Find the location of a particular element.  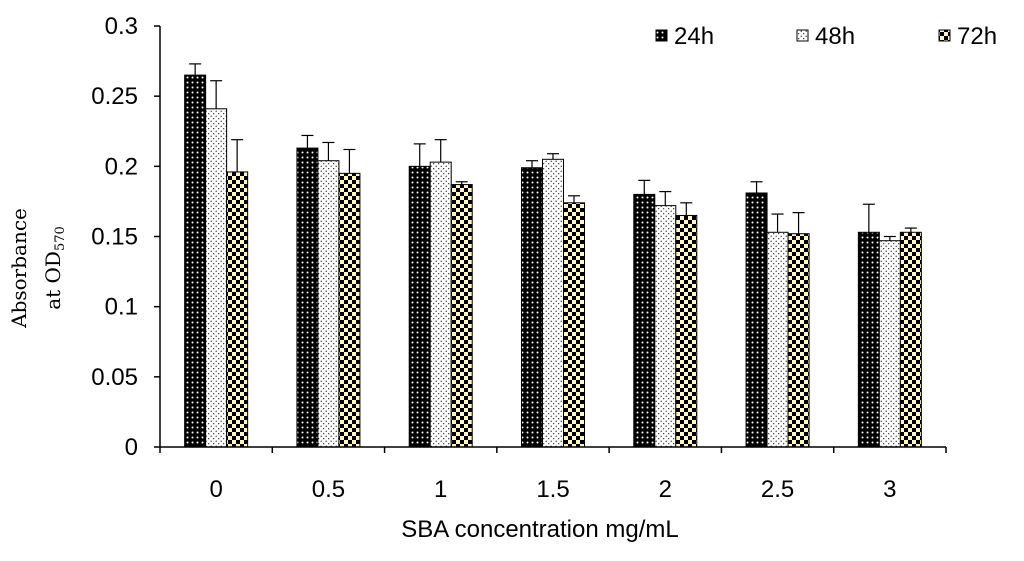

y-axis-title-line1: Absorbance is located at coordinates (19, 268).